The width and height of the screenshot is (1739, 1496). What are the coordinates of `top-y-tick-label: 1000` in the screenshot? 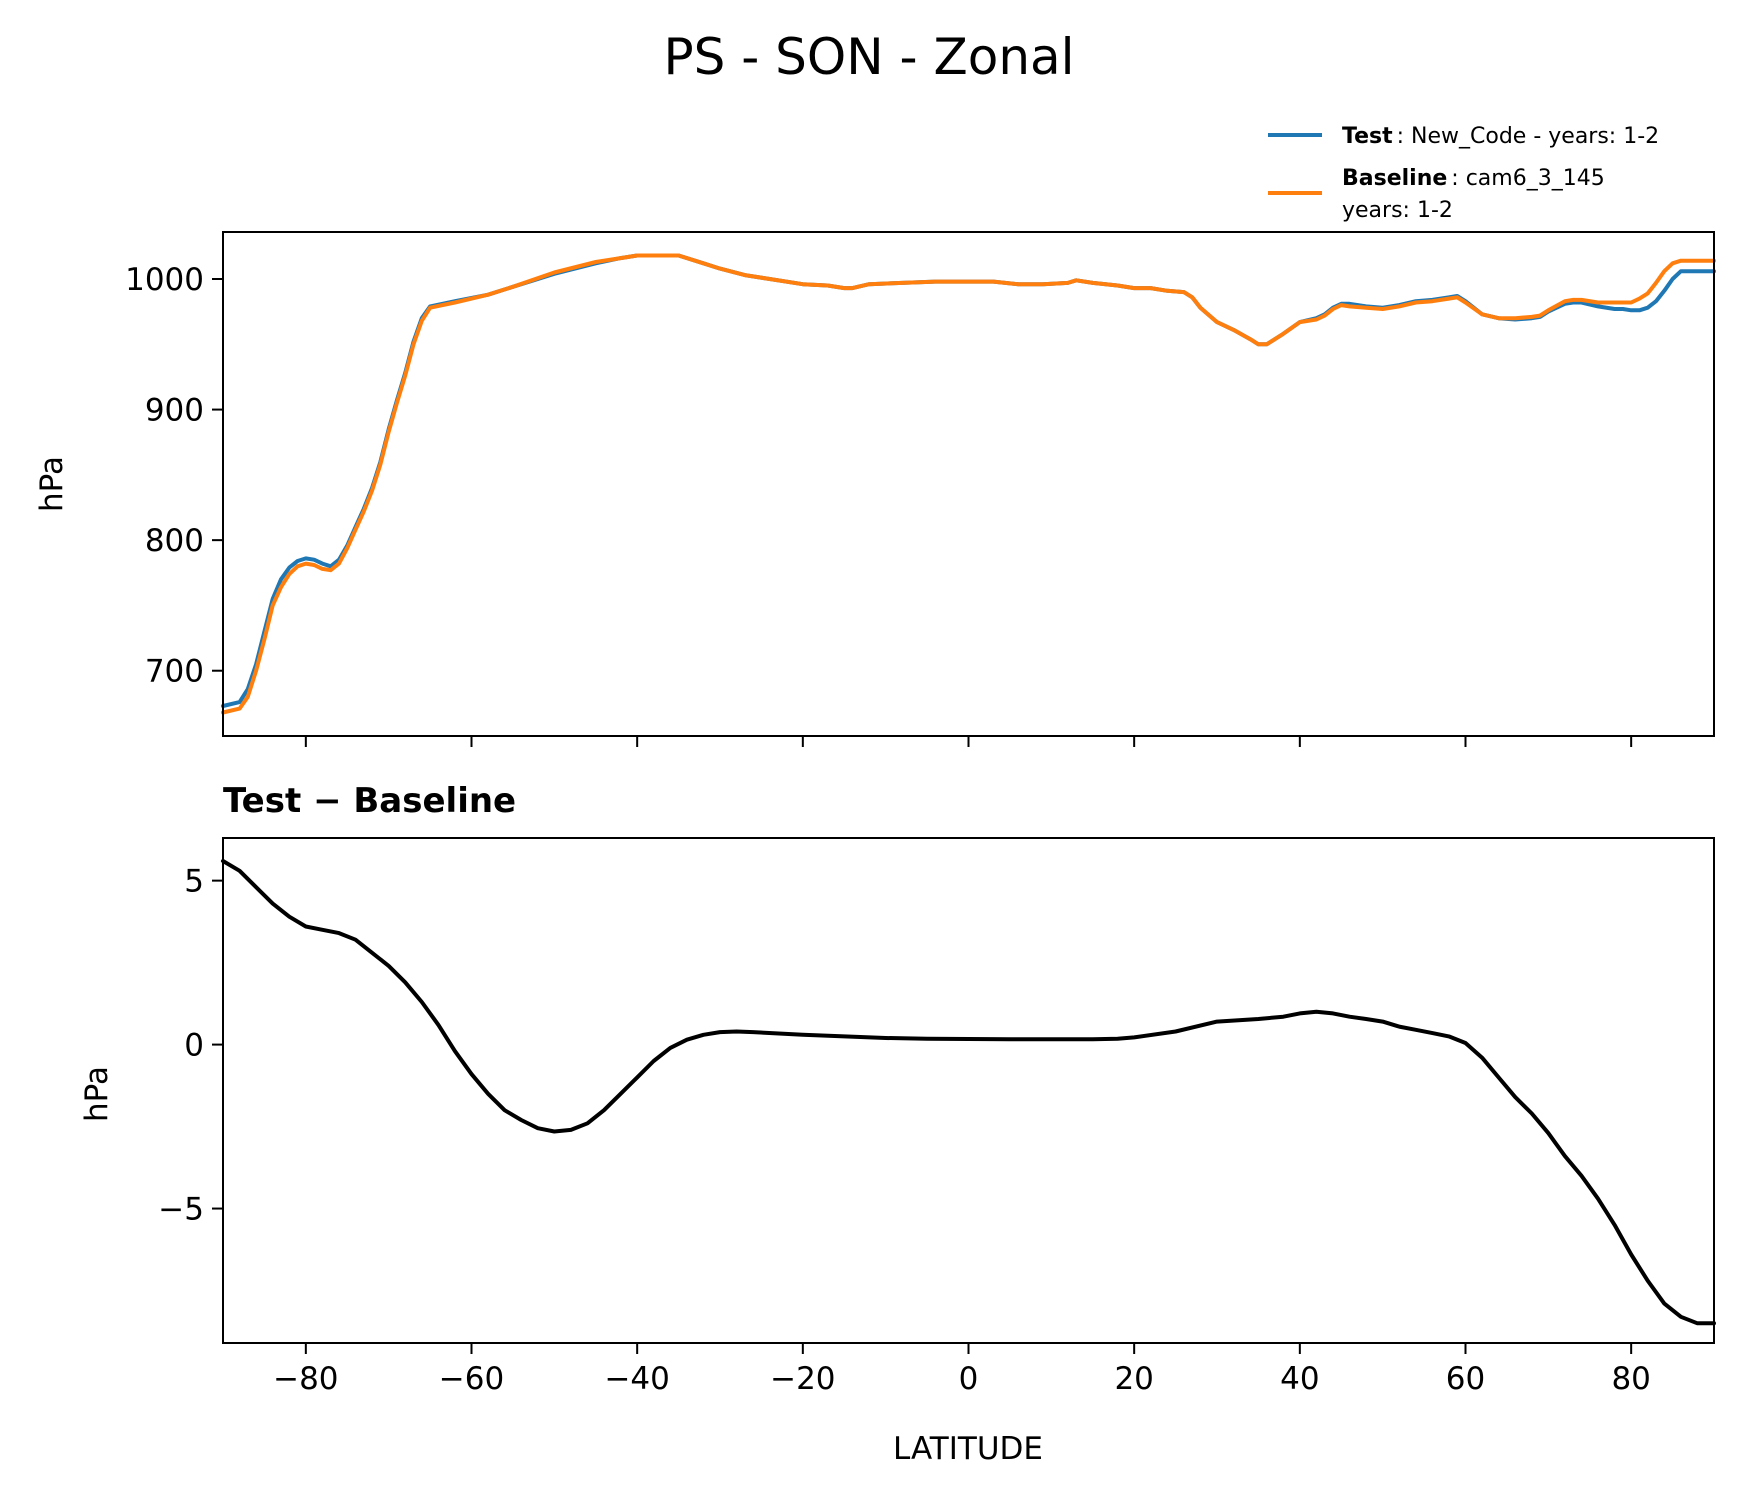 It's located at (164, 280).